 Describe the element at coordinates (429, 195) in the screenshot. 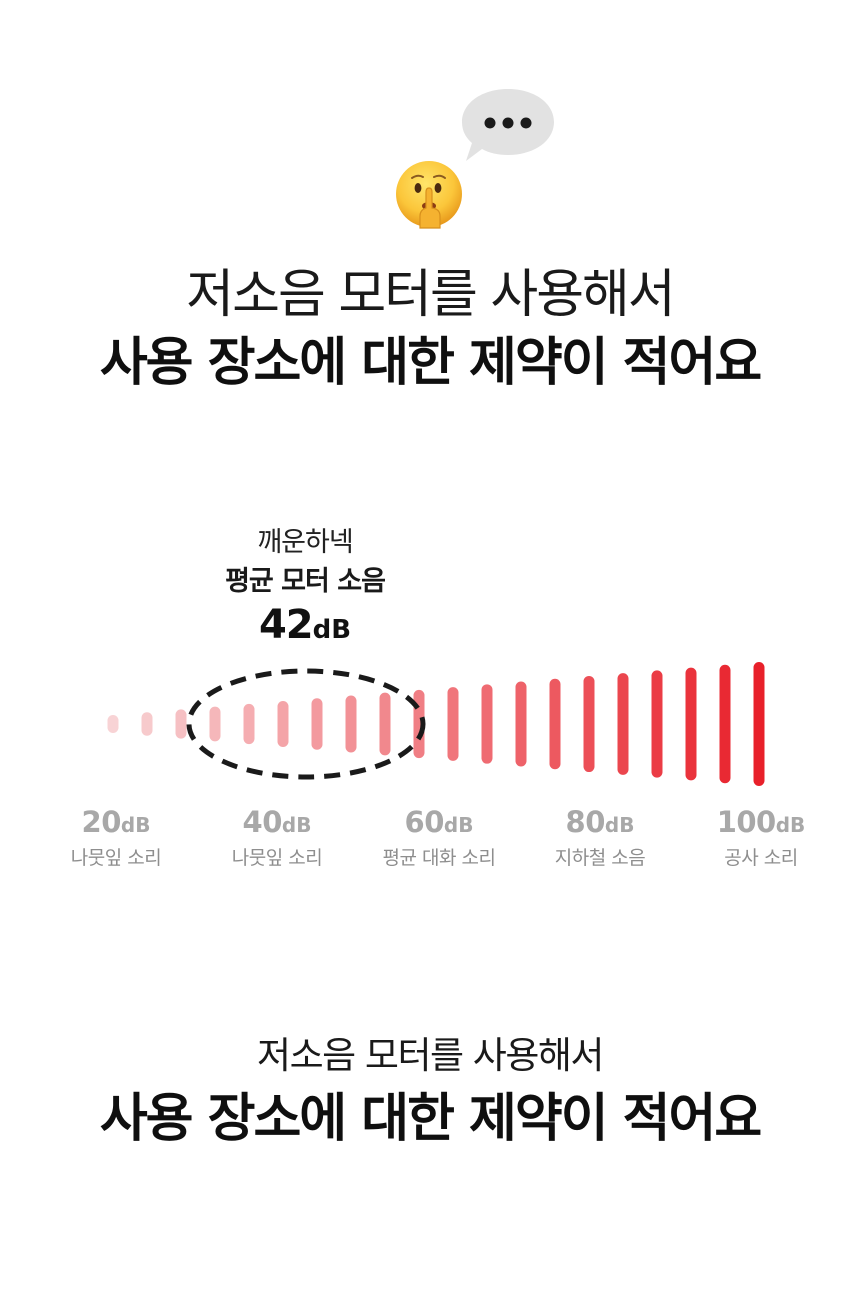

I see `shushing-face-emoji` at that location.